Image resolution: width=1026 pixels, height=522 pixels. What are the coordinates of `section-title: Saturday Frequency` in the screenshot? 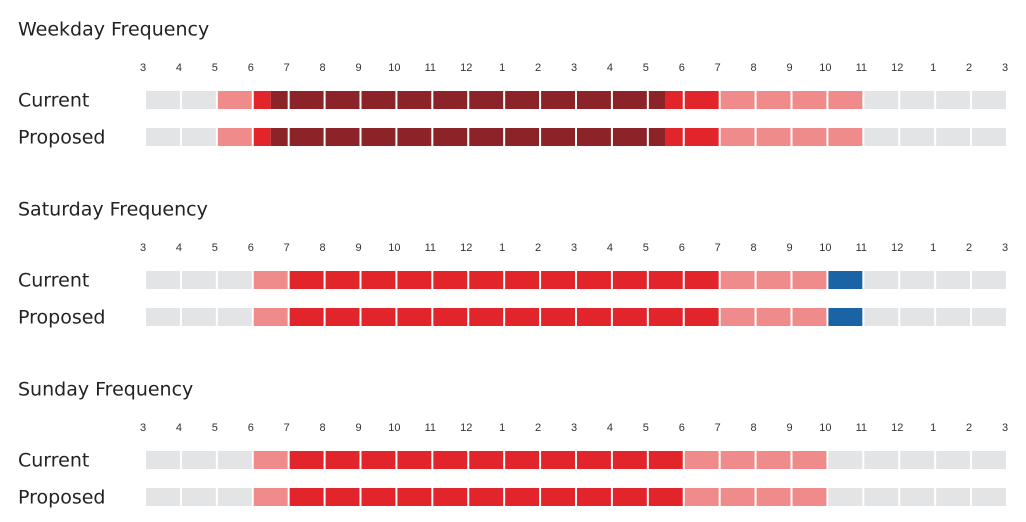 It's located at (113, 210).